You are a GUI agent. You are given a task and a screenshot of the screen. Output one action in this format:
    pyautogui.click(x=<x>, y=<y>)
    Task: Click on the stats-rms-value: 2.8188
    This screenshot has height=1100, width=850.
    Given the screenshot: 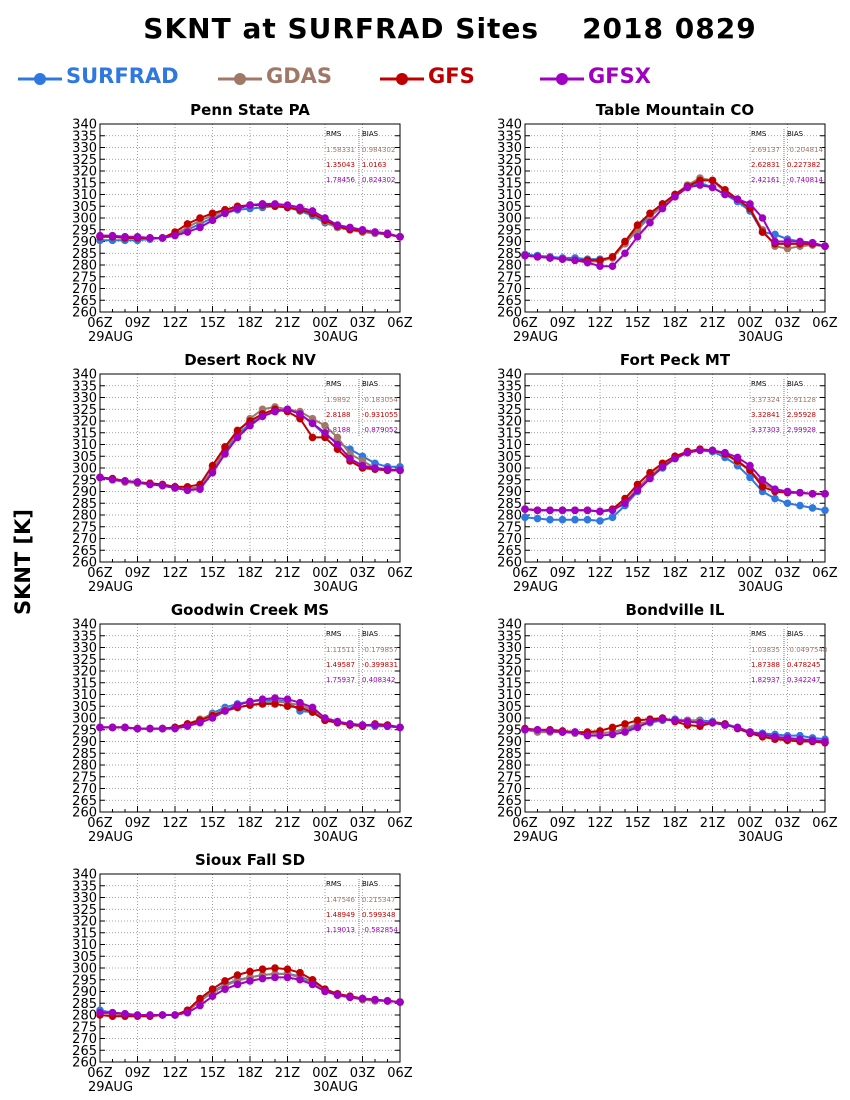 What is the action you would take?
    pyautogui.click(x=338, y=415)
    